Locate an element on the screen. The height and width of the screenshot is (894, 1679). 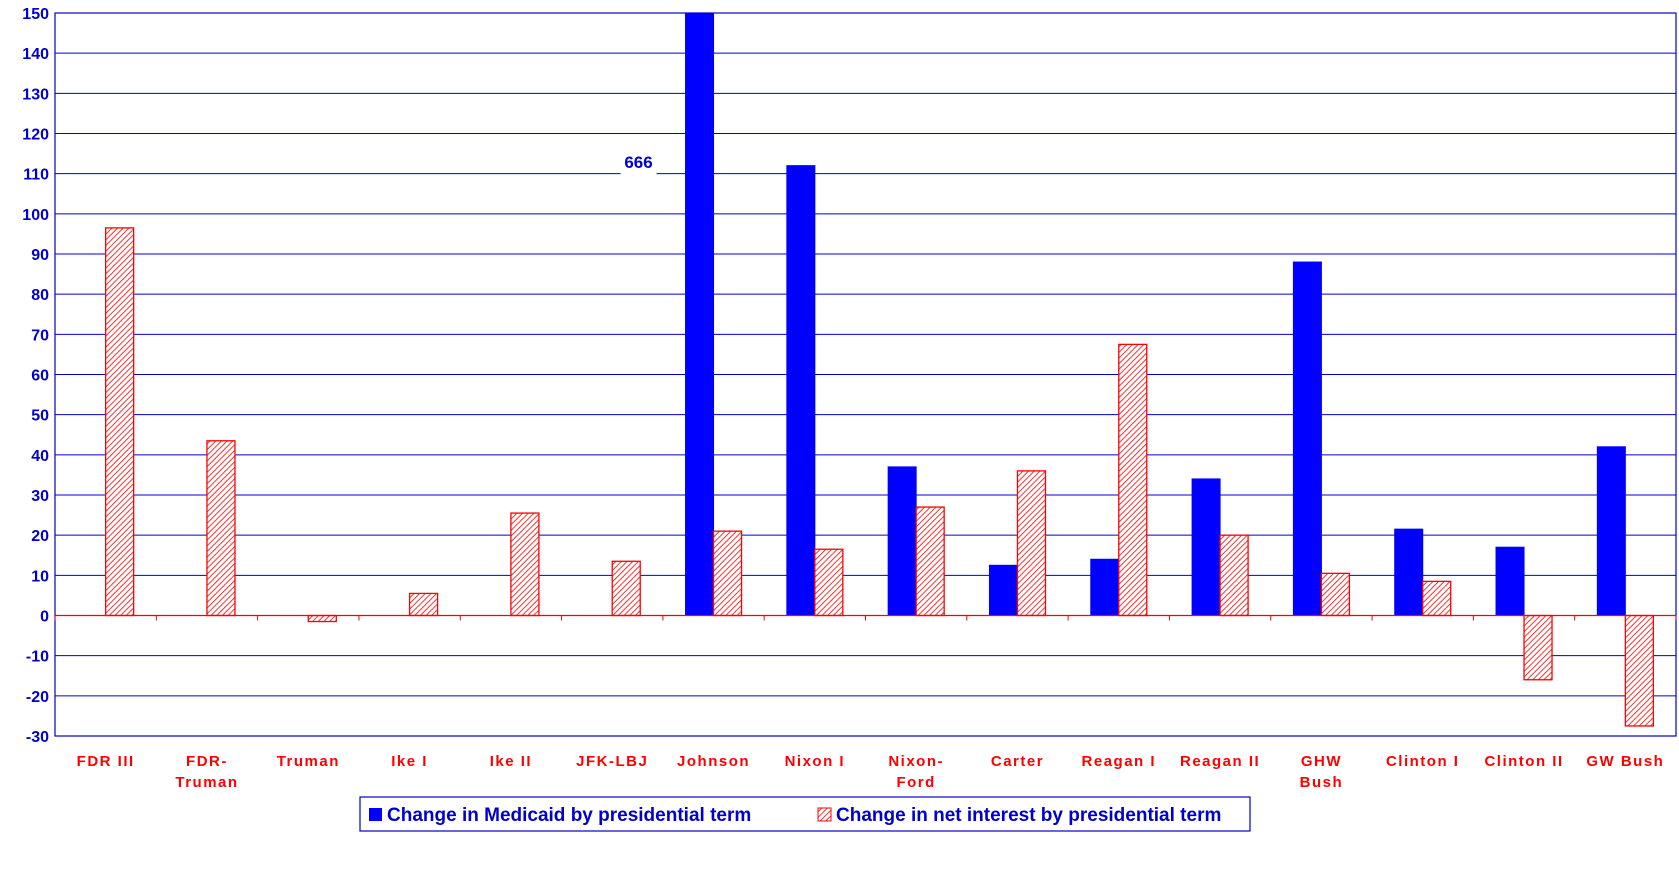
x-tick-label: GW Bush is located at coordinates (1625, 761).